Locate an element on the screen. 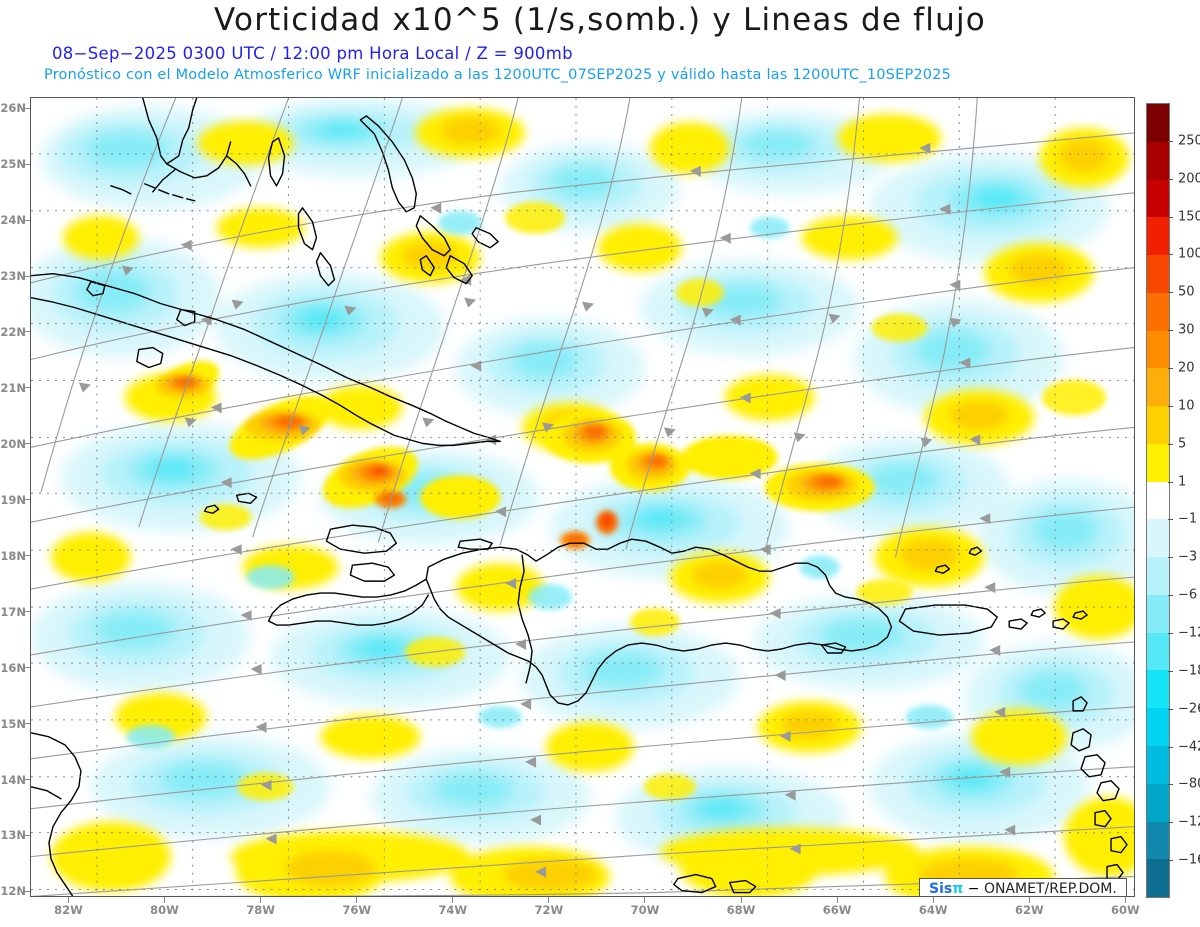 Image resolution: width=1200 pixels, height=927 pixels. lat-tick-label: 18N is located at coordinates (13, 555).